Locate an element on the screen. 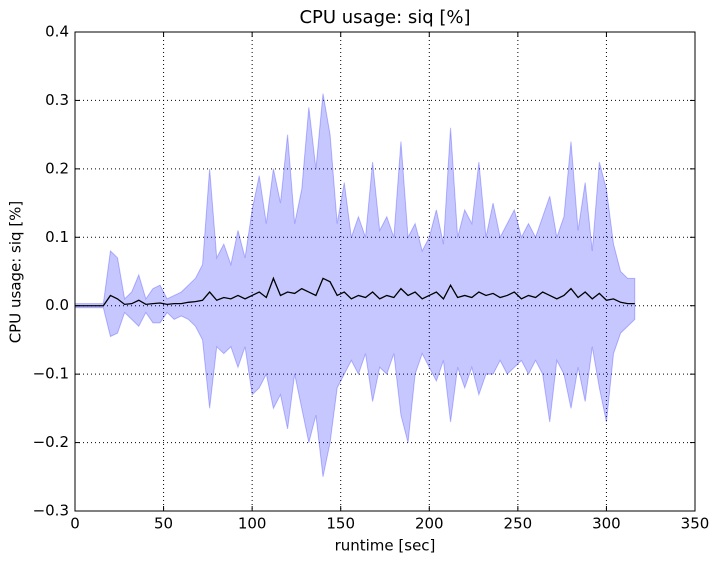 Image resolution: width=719 pixels, height=564 pixels. mean-line is located at coordinates (355, 291).